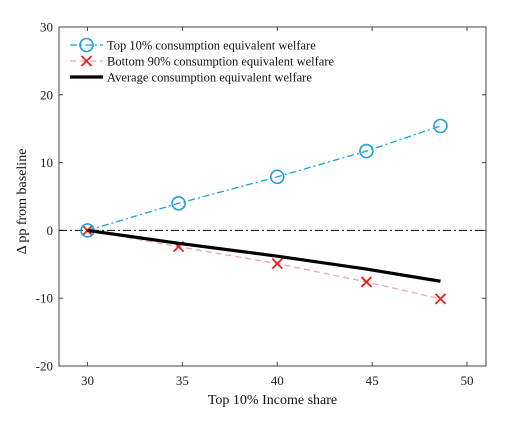 The width and height of the screenshot is (529, 426). Describe the element at coordinates (211, 46) in the screenshot. I see `legend-label: Top 10% consumption equivalent welfare` at that location.